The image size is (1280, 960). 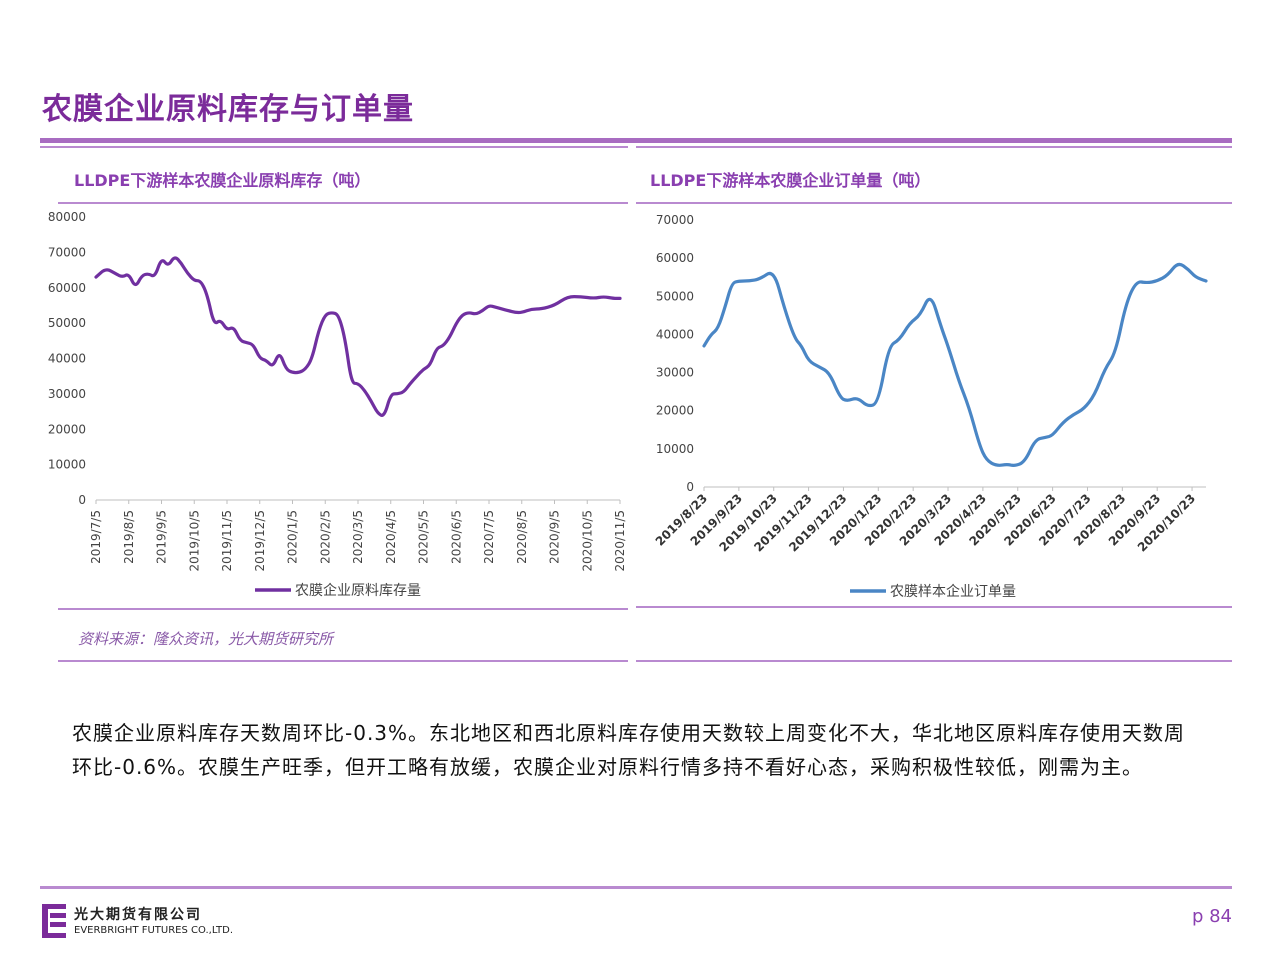 What do you see at coordinates (934, 147) in the screenshot?
I see `right-panel-top-rule` at bounding box center [934, 147].